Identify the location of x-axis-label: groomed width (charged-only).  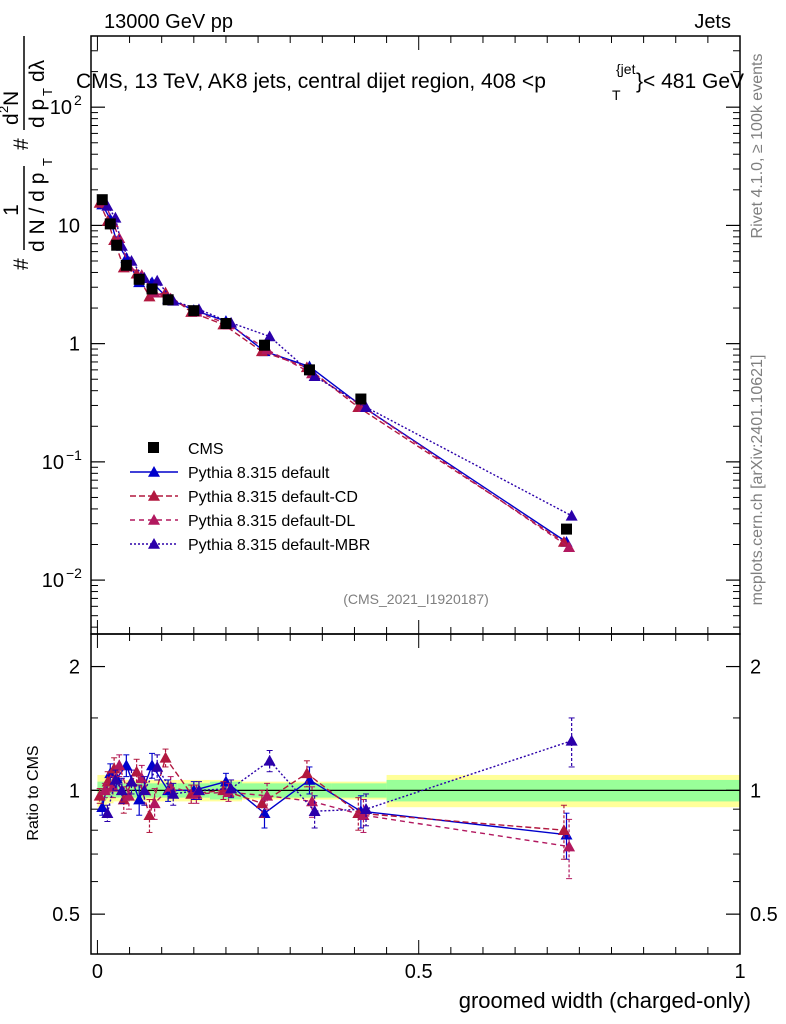
(605, 1000).